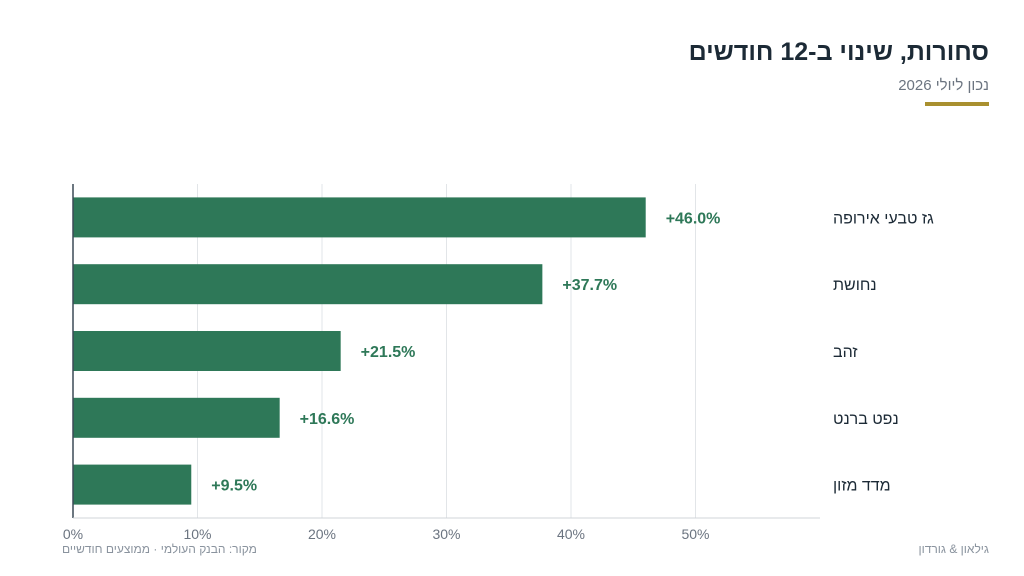 The image size is (1024, 576). Describe the element at coordinates (866, 419) in the screenshot. I see `category-label: נפט ברנט` at that location.